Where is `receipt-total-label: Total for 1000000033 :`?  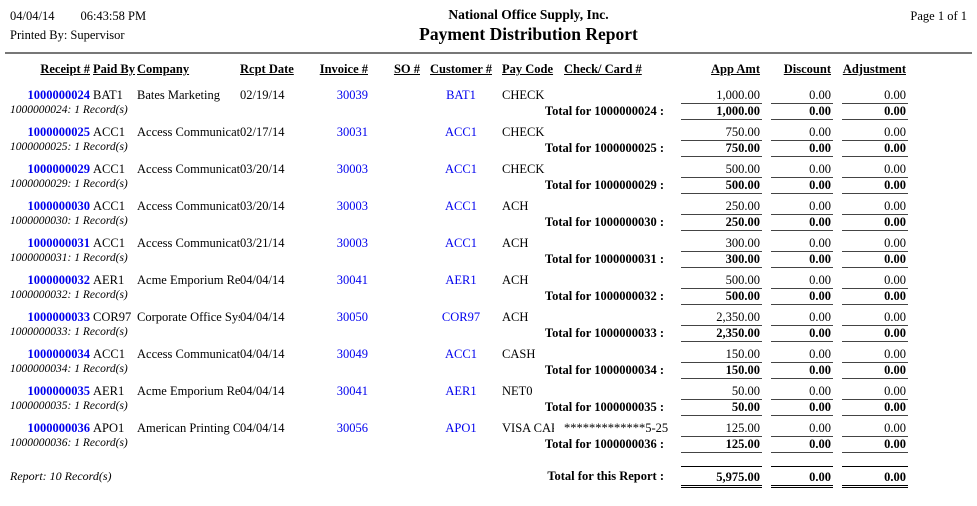
receipt-total-label: Total for 1000000033 : is located at coordinates (604, 332).